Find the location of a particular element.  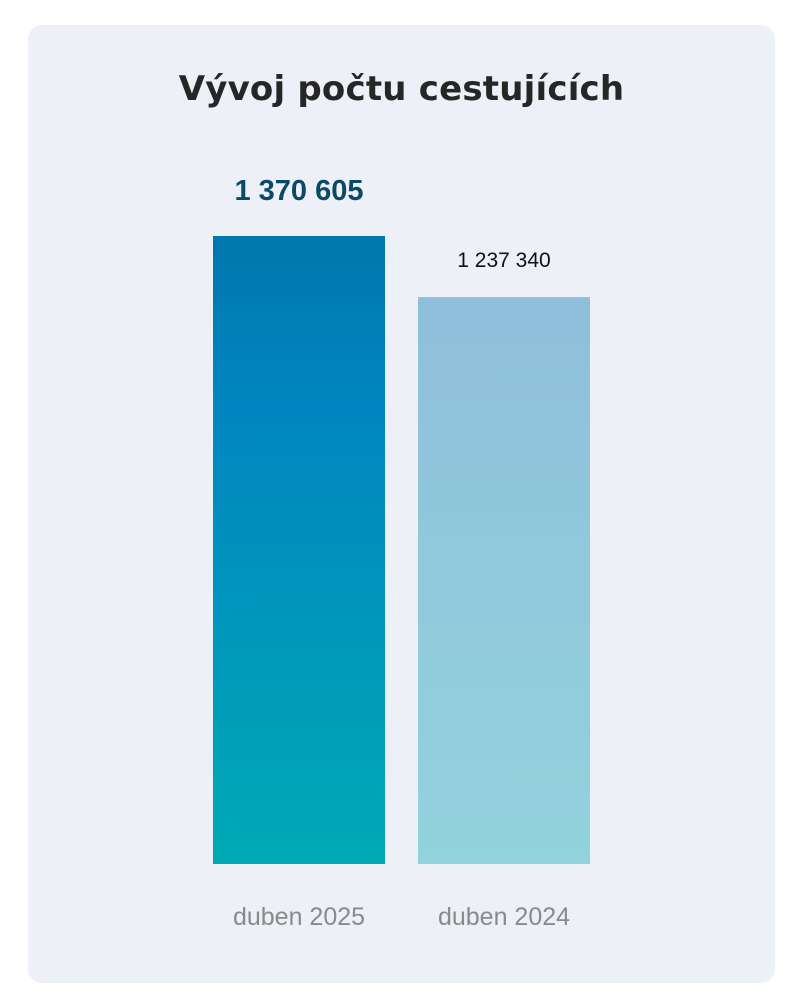

x-tick-label: duben 2024 is located at coordinates (504, 917).